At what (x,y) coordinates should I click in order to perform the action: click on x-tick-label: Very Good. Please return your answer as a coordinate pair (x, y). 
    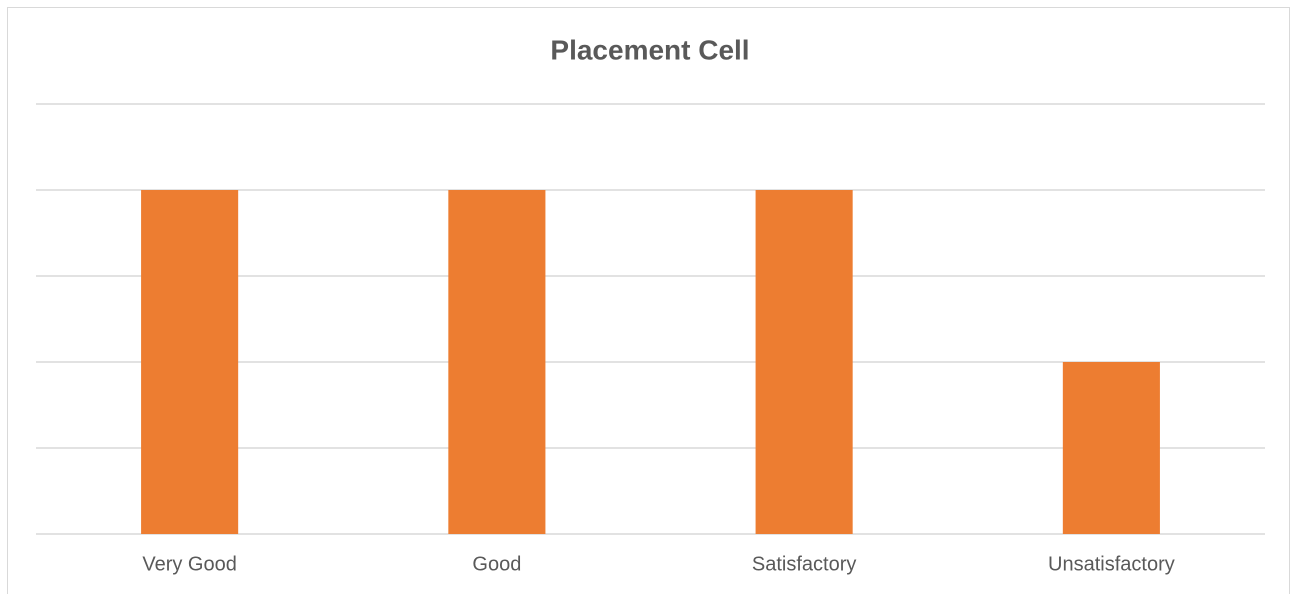
    Looking at the image, I should click on (189, 564).